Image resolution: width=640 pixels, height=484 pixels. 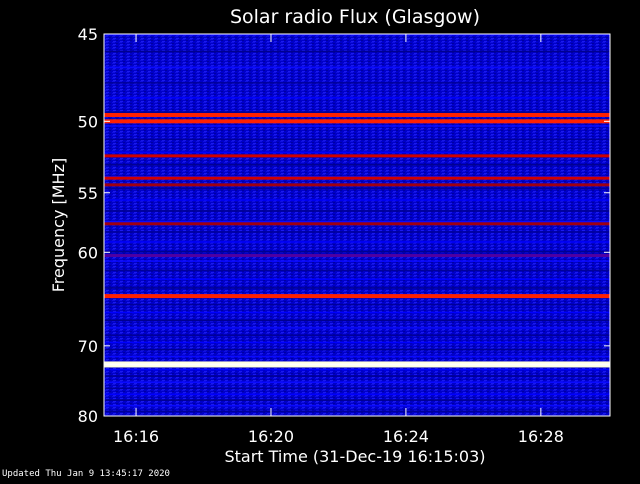 What do you see at coordinates (88, 416) in the screenshot?
I see `y-tick-label: 80` at bounding box center [88, 416].